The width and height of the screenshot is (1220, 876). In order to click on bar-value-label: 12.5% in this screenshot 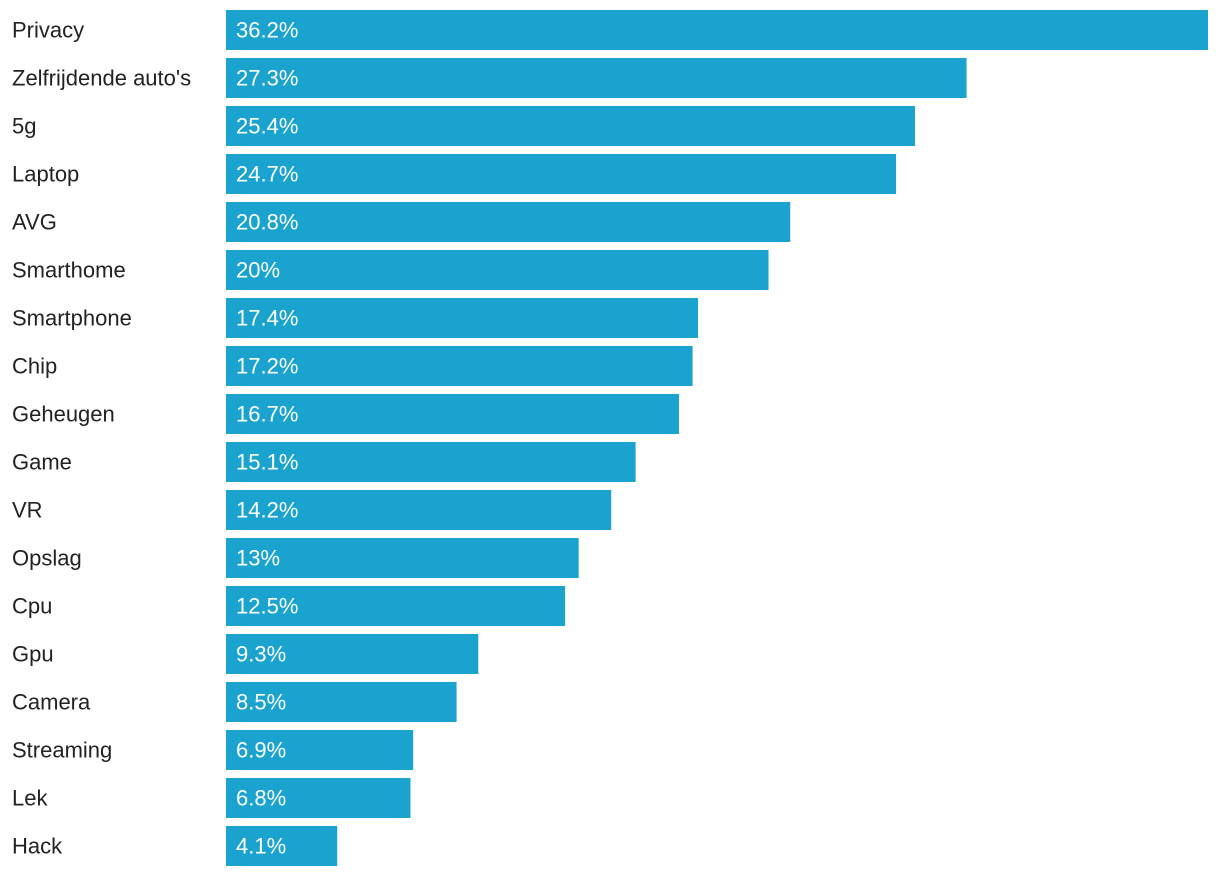, I will do `click(267, 606)`.